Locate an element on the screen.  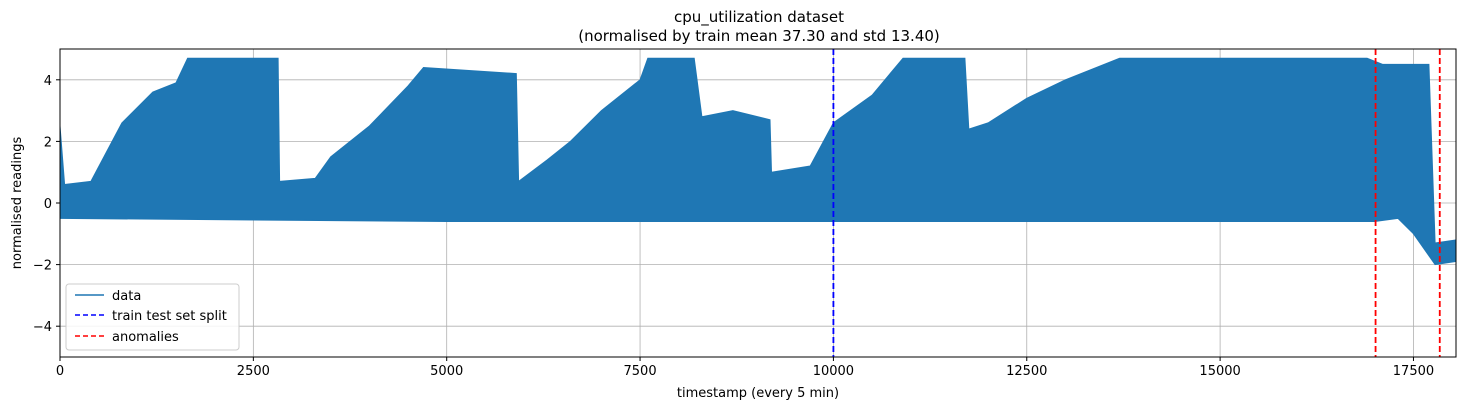
y-tick-label: −2 is located at coordinates (42, 266).